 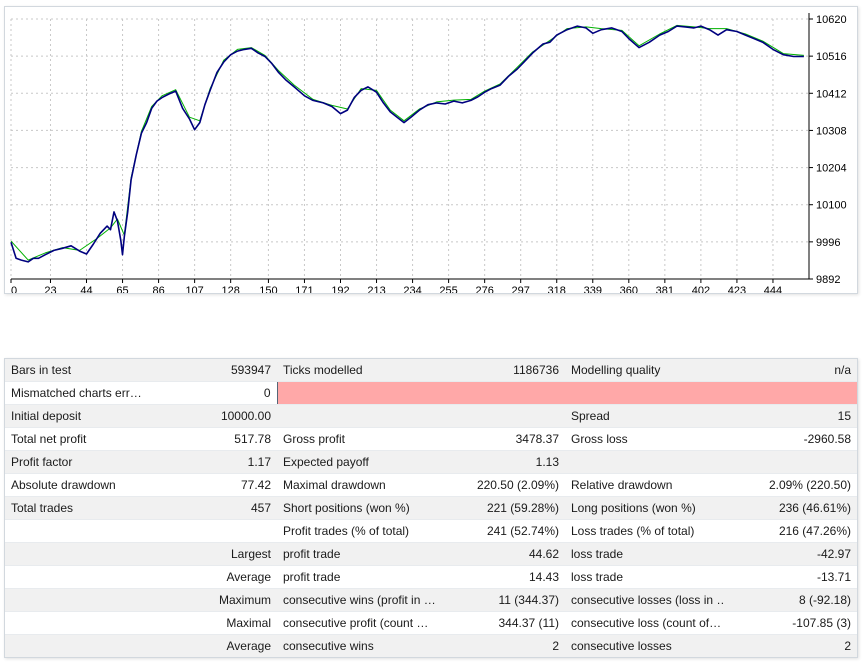 What do you see at coordinates (831, 131) in the screenshot?
I see `y-tick-label: 10308` at bounding box center [831, 131].